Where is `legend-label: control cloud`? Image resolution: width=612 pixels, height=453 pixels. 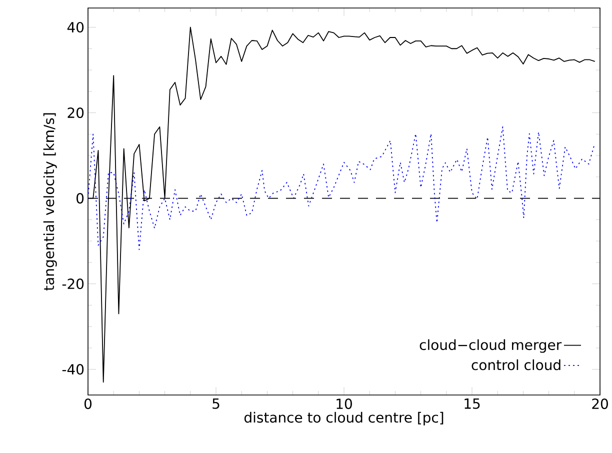 legend-label: control cloud is located at coordinates (516, 364).